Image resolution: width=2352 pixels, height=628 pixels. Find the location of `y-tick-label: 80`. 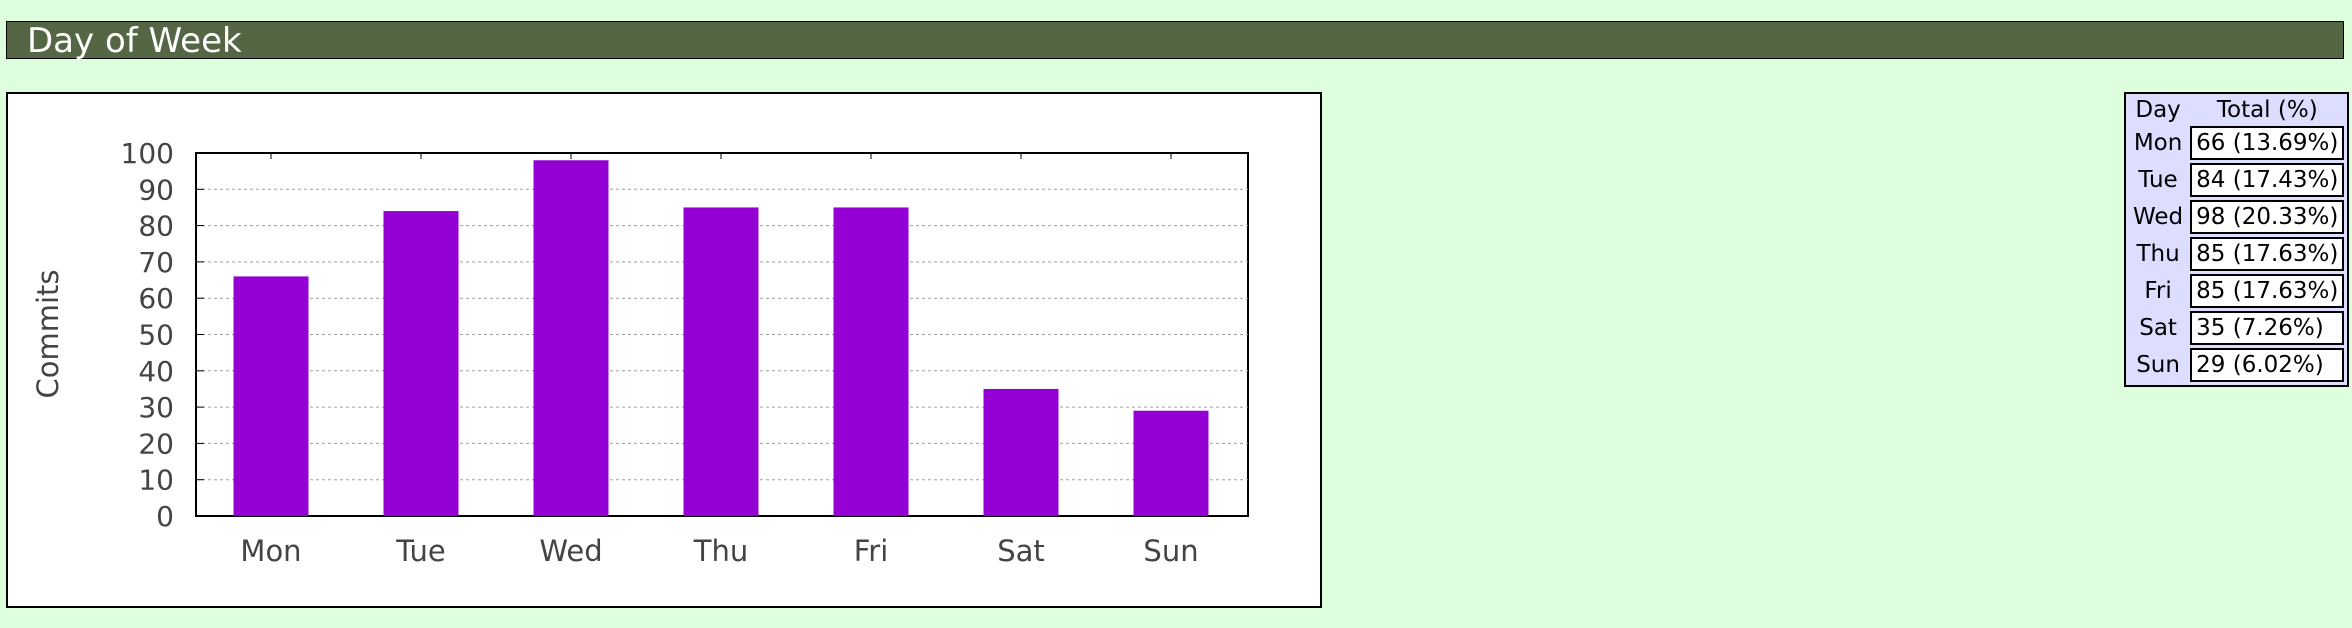

y-tick-label: 80 is located at coordinates (156, 226).